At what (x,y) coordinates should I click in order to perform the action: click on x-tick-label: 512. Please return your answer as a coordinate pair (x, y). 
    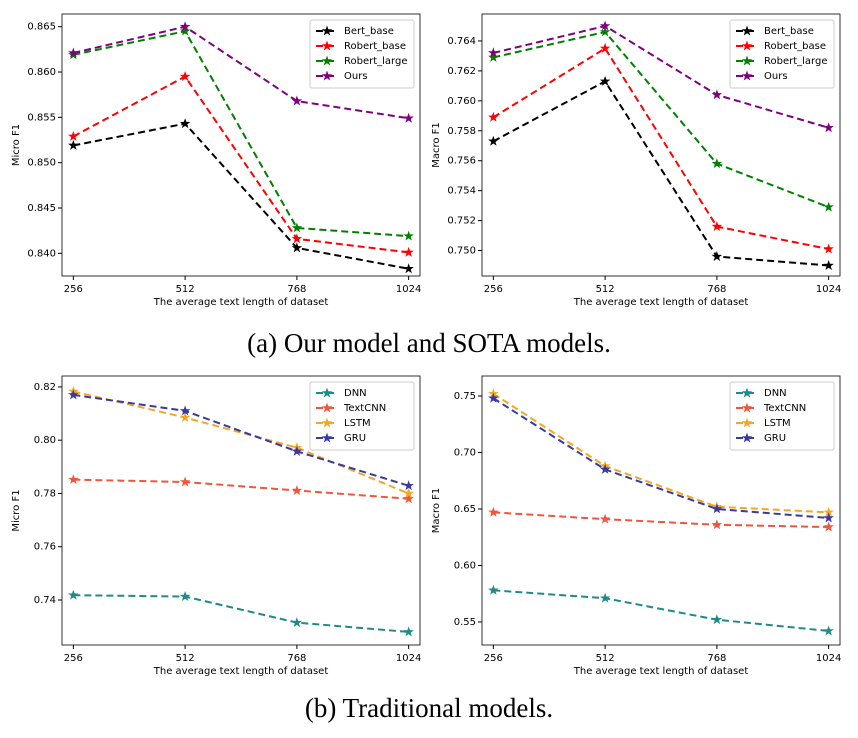
    Looking at the image, I should click on (605, 289).